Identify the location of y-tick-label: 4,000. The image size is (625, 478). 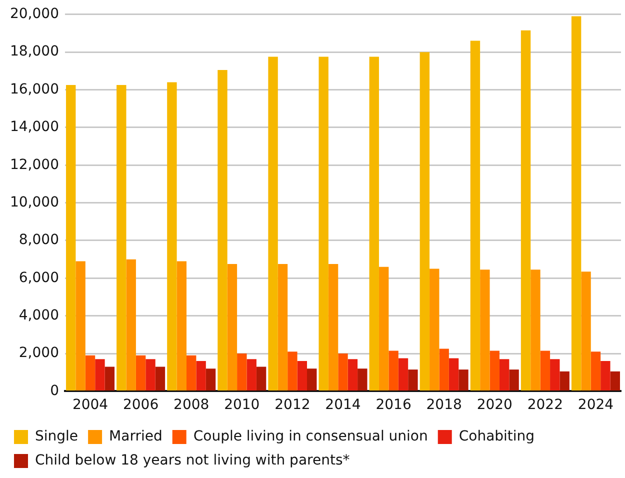
(38, 315).